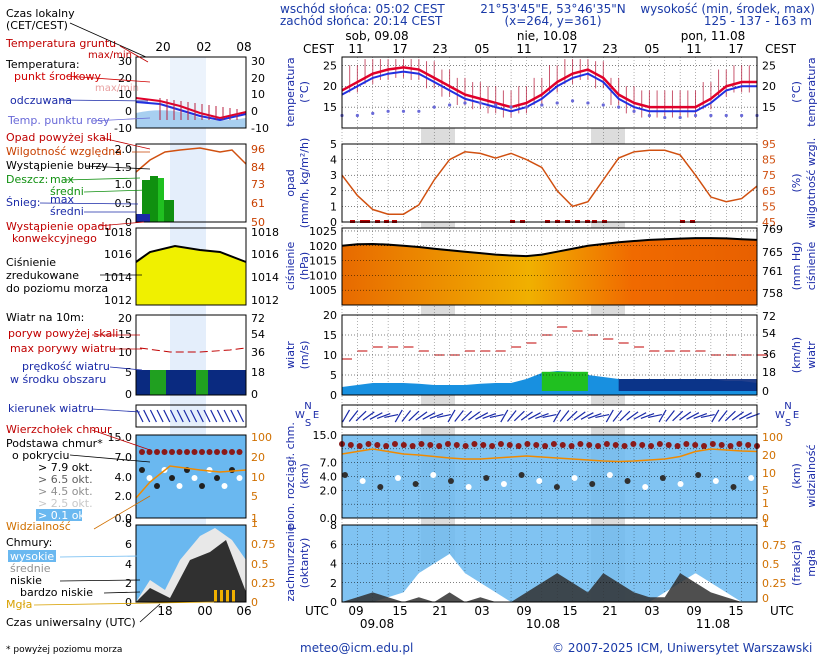 Image resolution: width=820 pixels, height=660 pixels. I want to click on mini-dir-frame, so click(191, 416).